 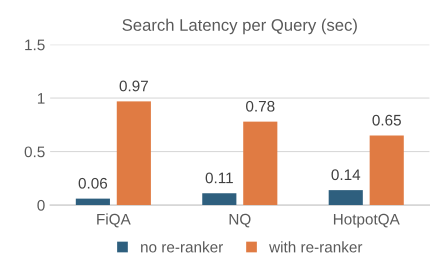 What do you see at coordinates (367, 221) in the screenshot?
I see `x-tick-label: HotpotQA` at bounding box center [367, 221].